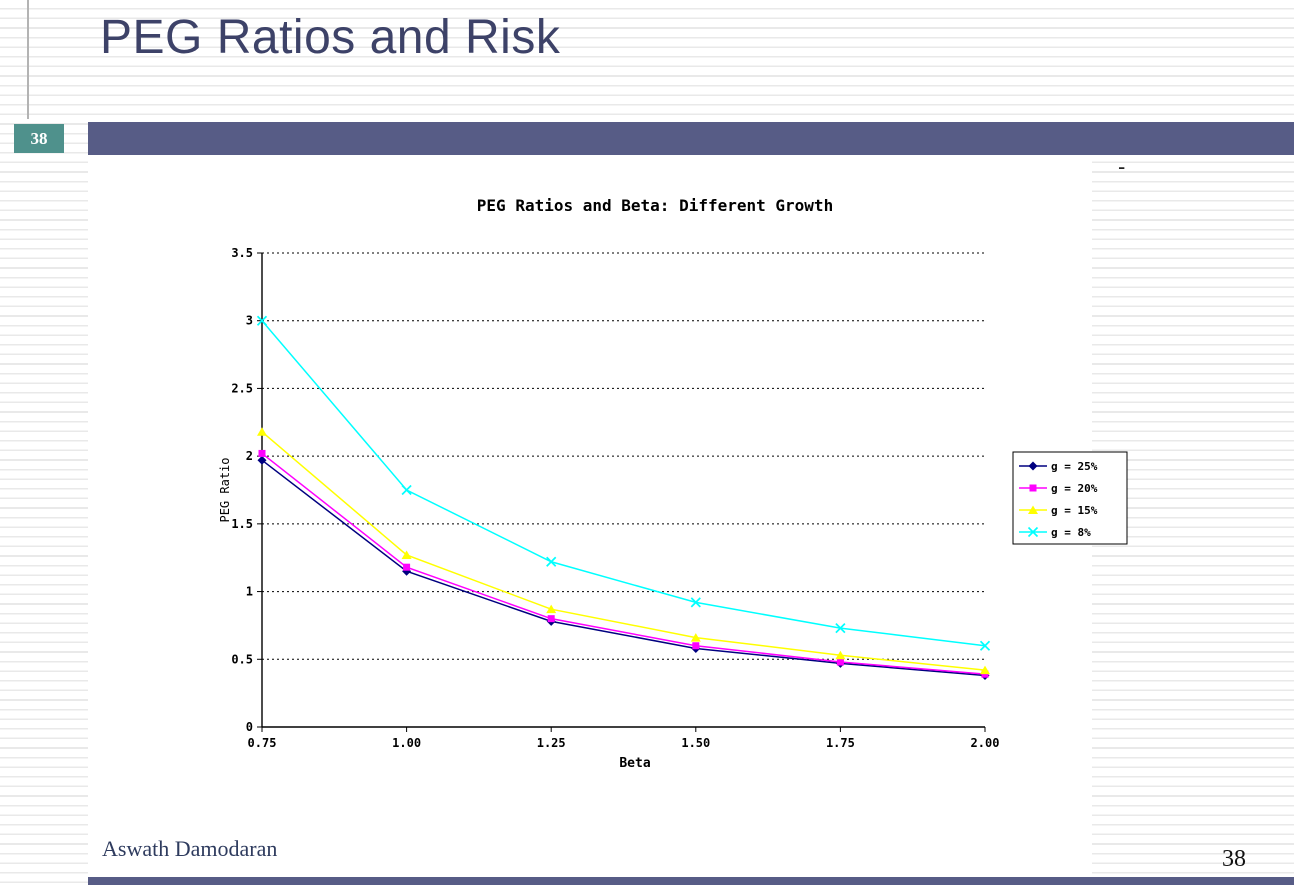  Describe the element at coordinates (190, 848) in the screenshot. I see `footer-author: Aswath Damodaran` at that location.